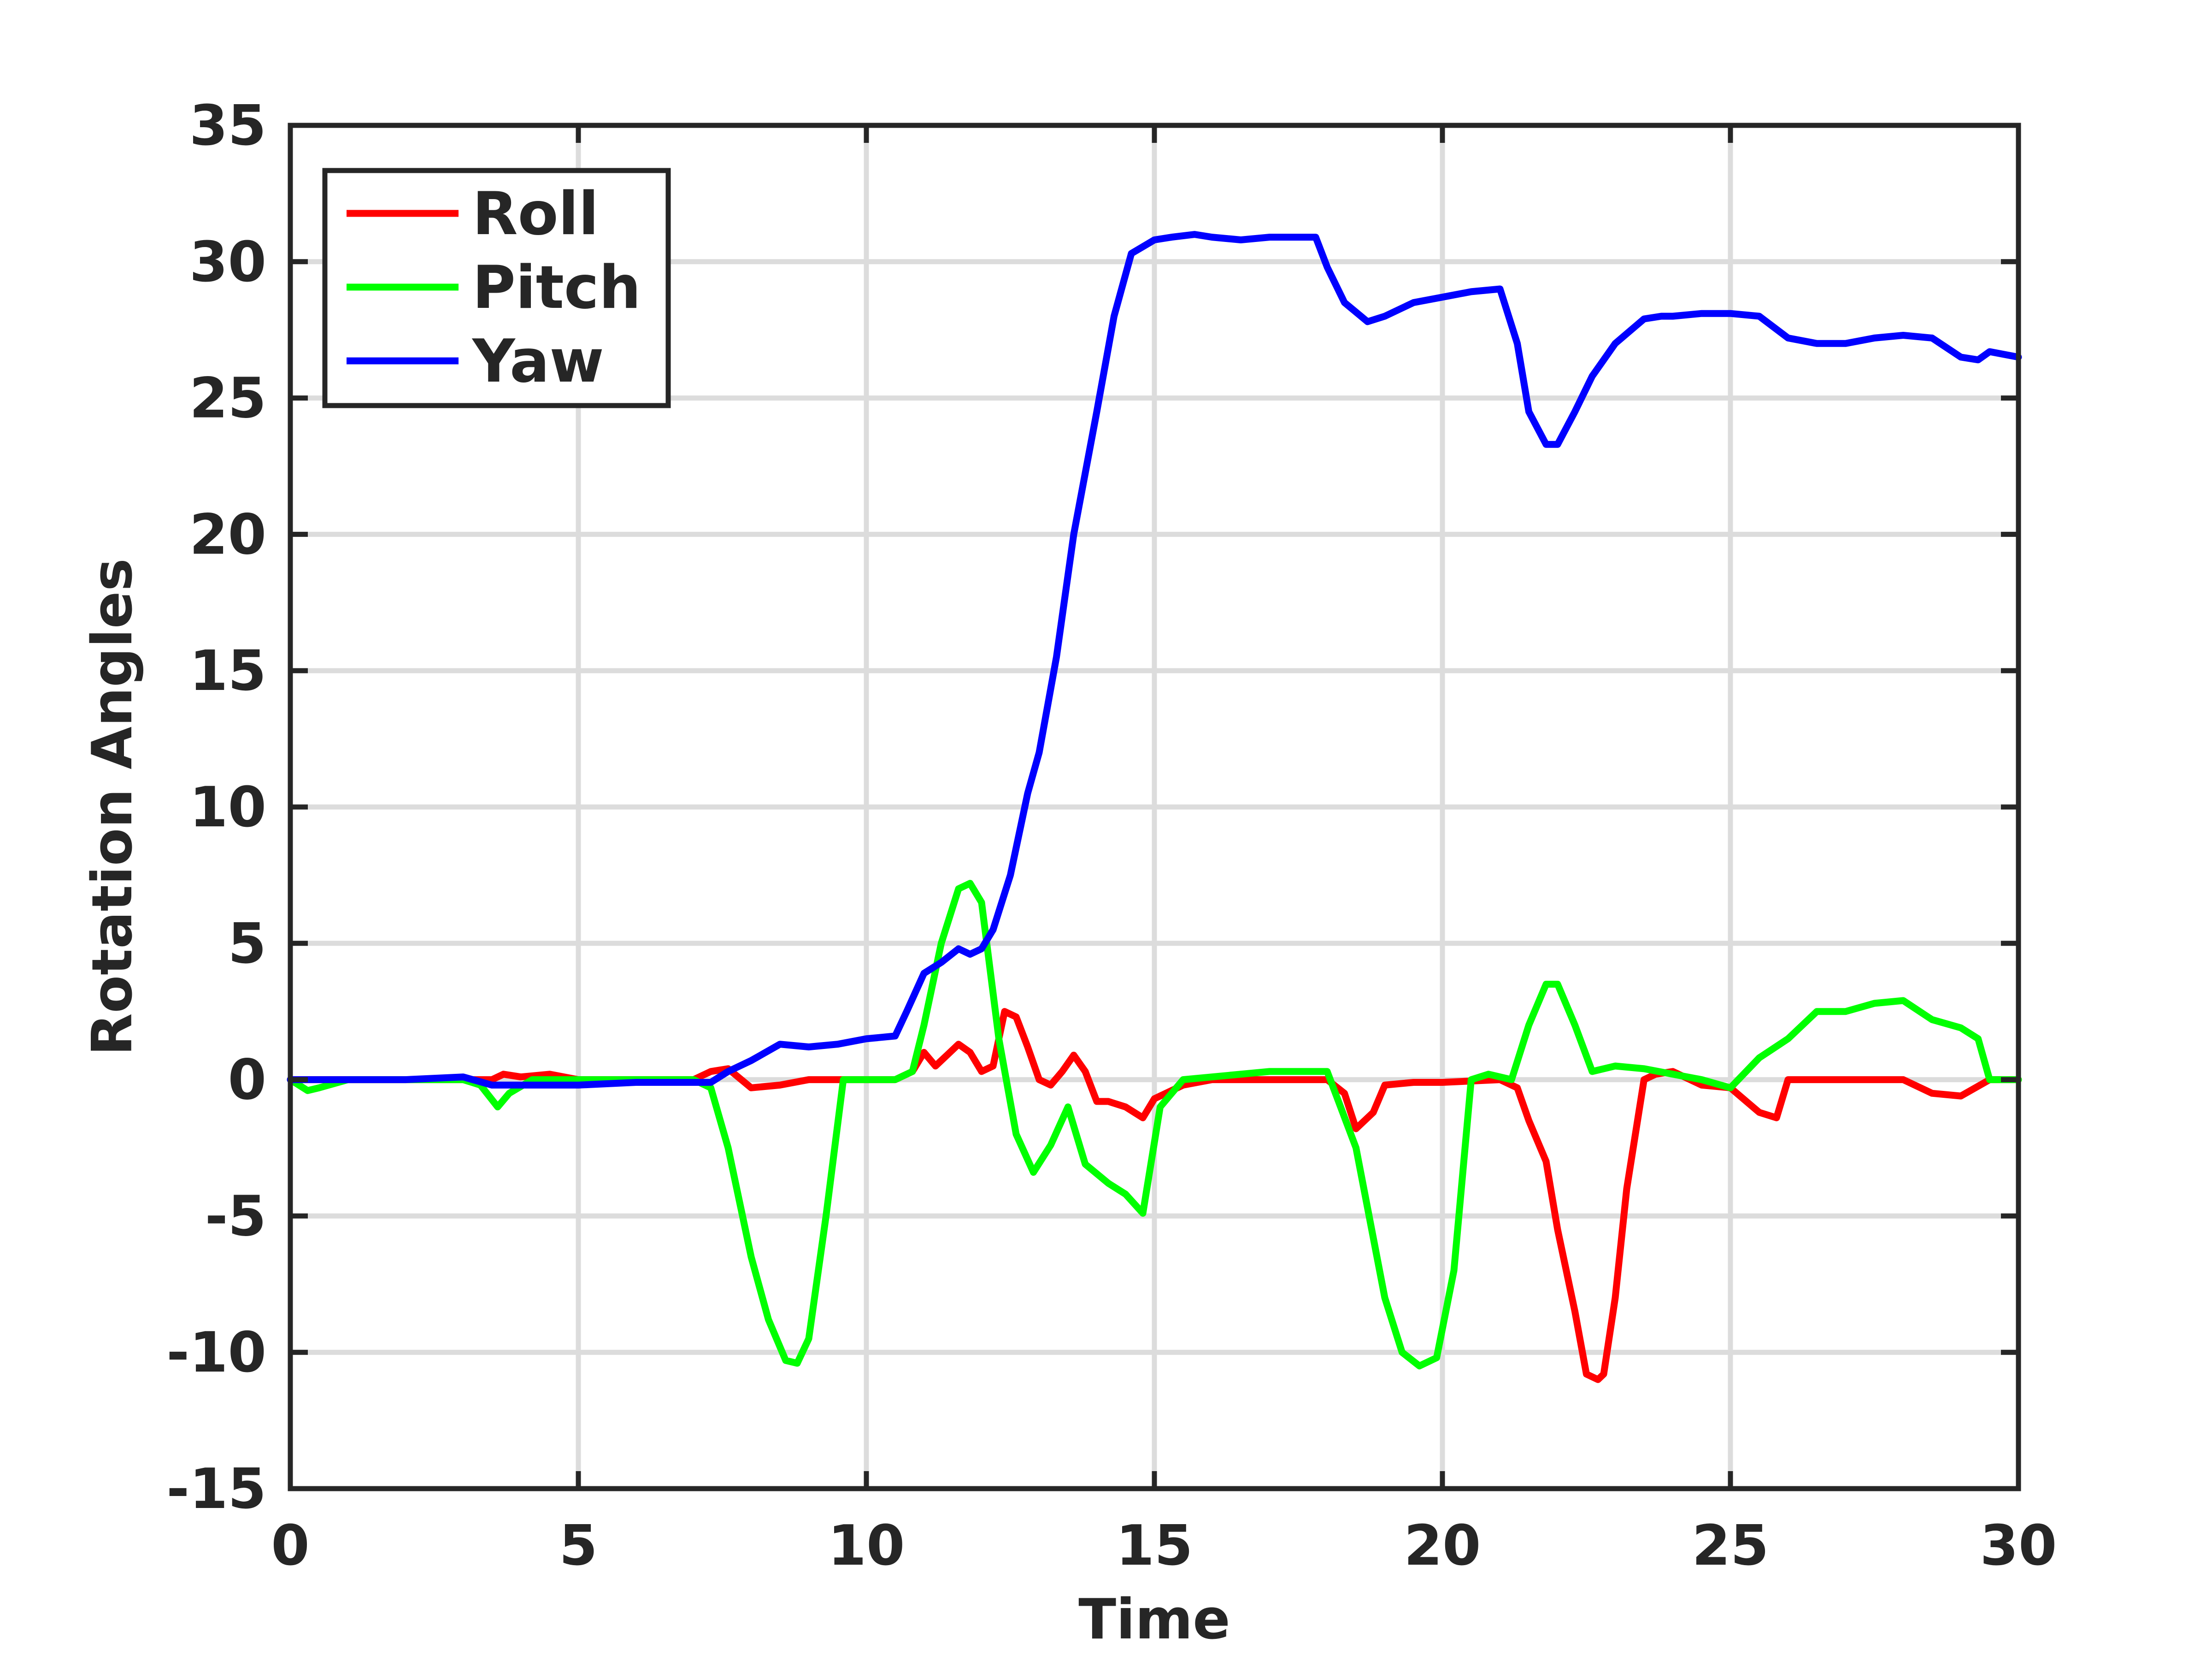  I want to click on y-tick-label: -15, so click(216, 1489).